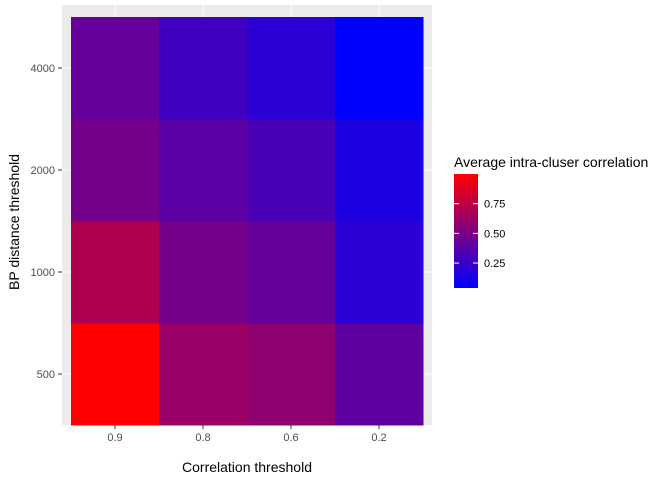 The height and width of the screenshot is (480, 672). What do you see at coordinates (378, 438) in the screenshot?
I see `x-tick-label: 0.2` at bounding box center [378, 438].